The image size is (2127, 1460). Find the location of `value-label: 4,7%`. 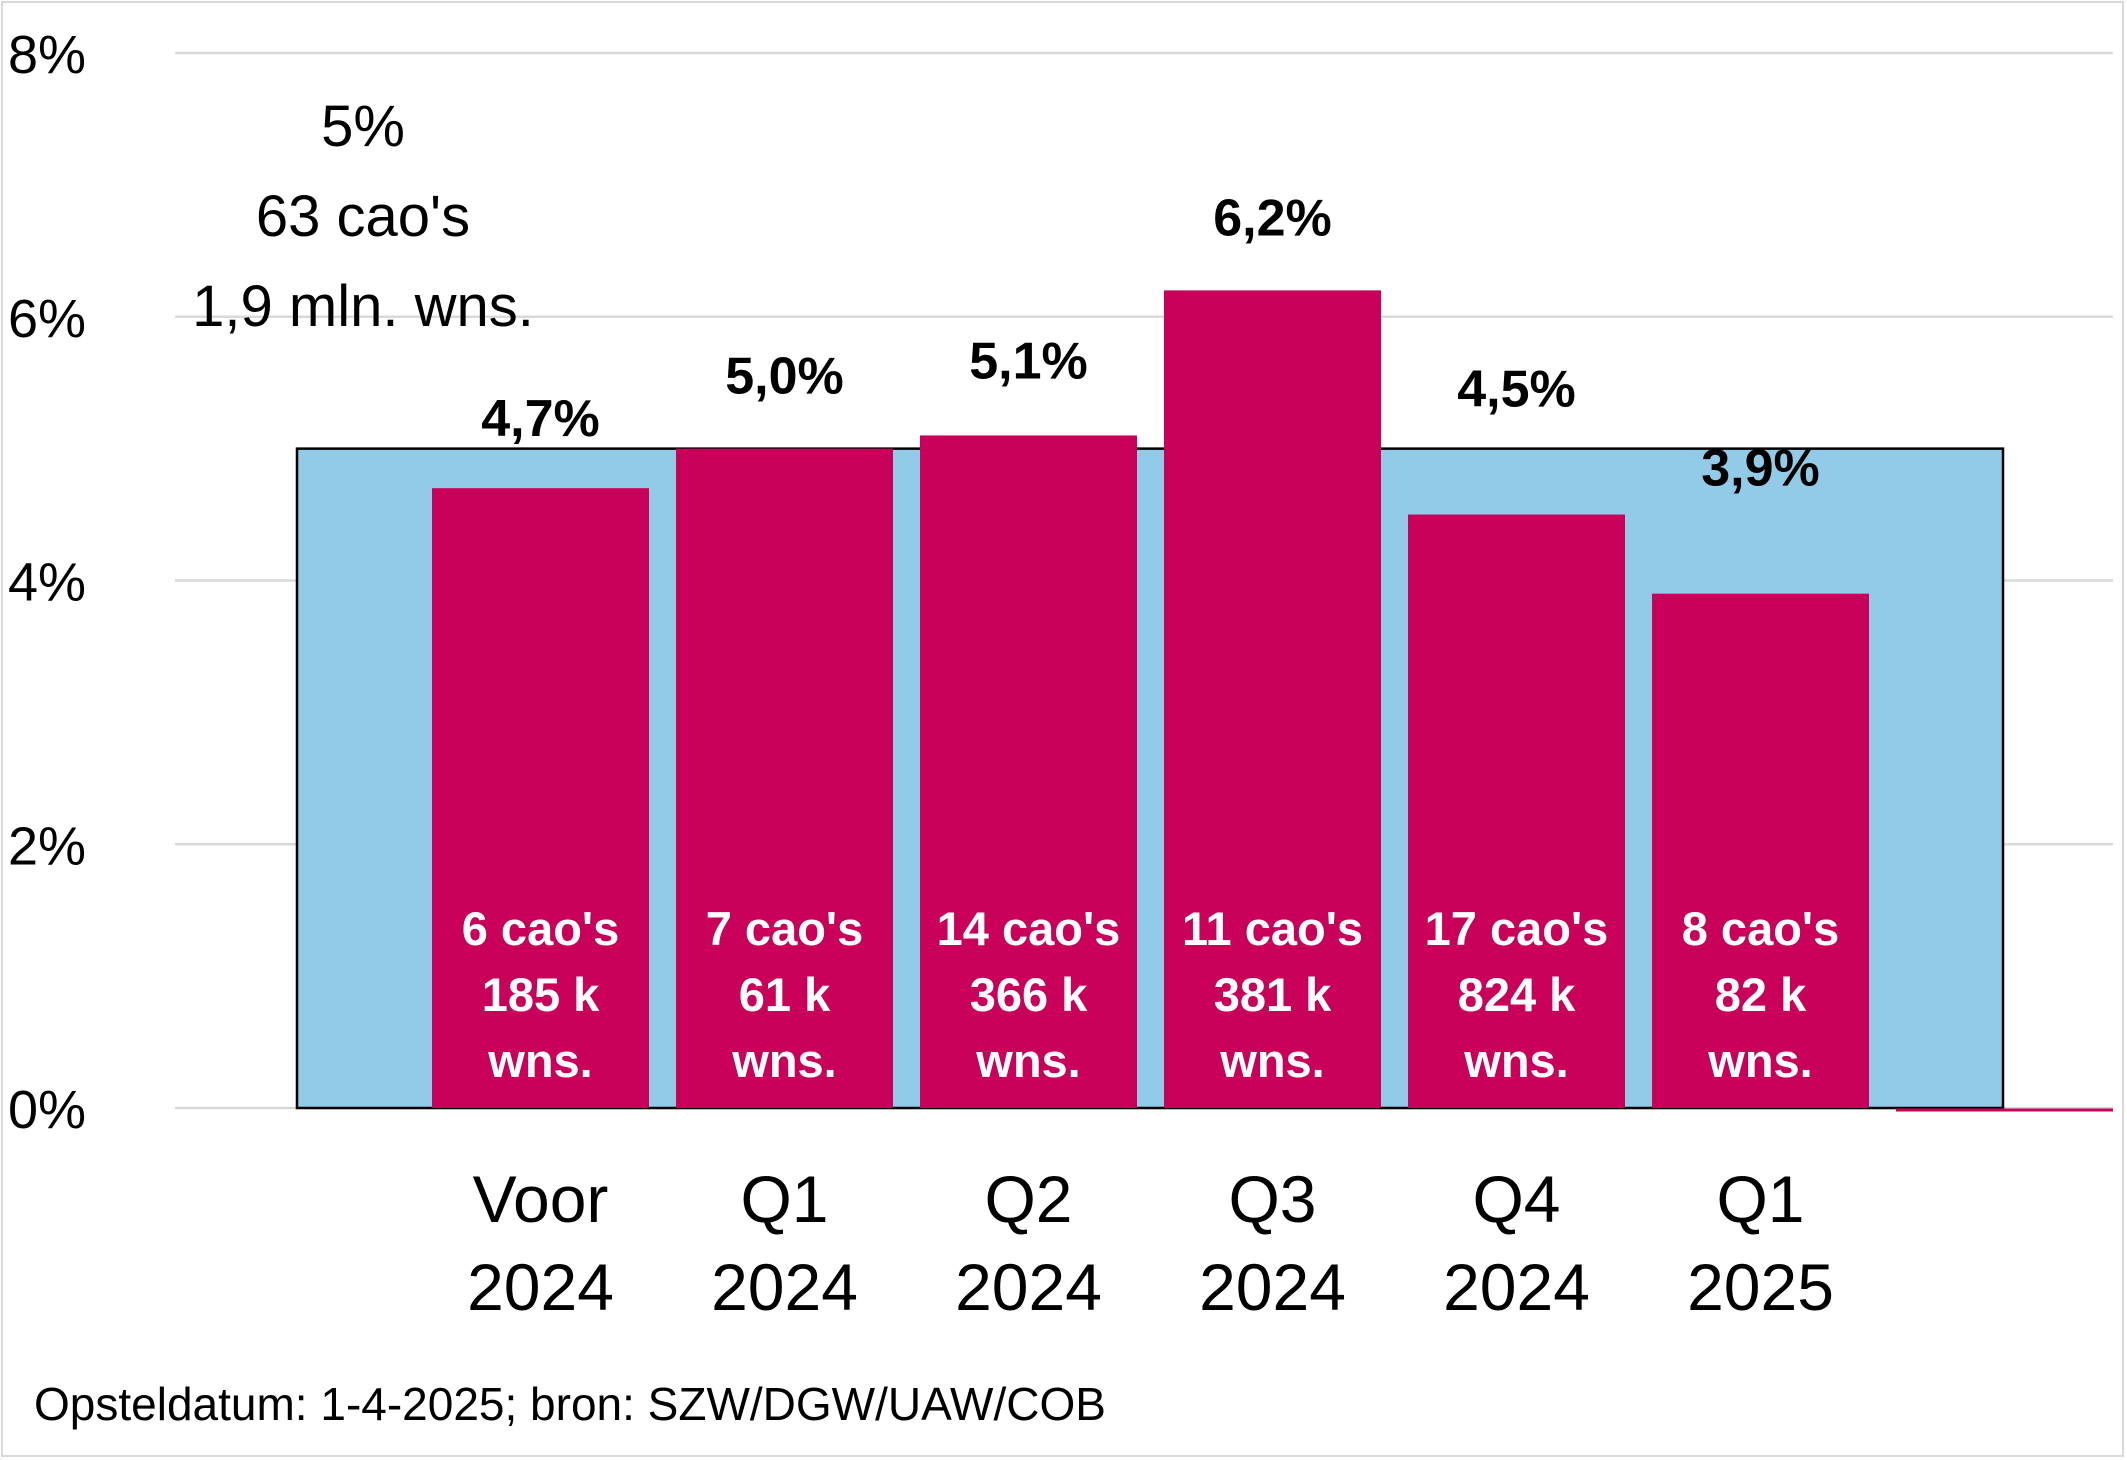

value-label: 4,7% is located at coordinates (540, 419).